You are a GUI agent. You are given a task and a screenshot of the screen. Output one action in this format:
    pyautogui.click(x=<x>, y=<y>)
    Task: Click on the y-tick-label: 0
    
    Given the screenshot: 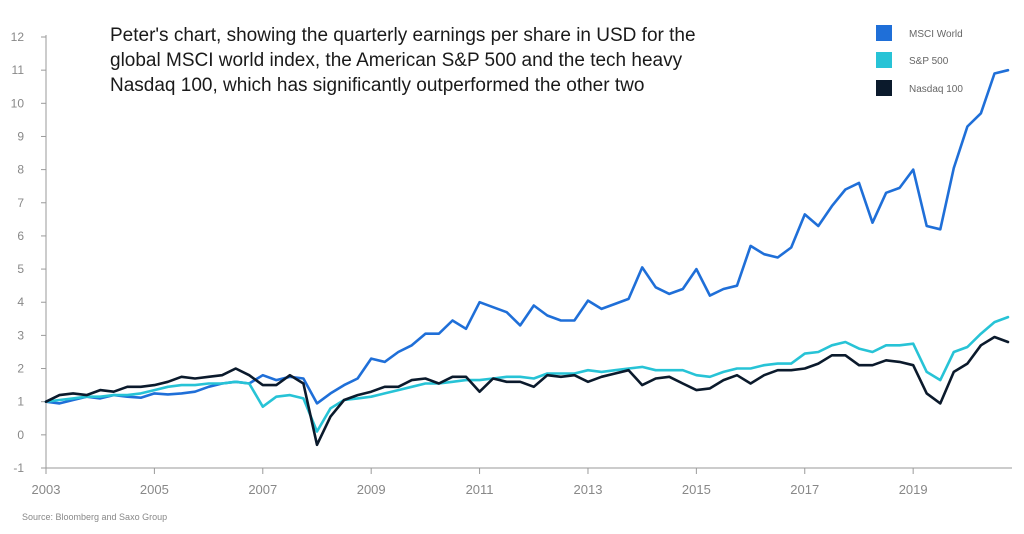 What is the action you would take?
    pyautogui.click(x=20, y=435)
    